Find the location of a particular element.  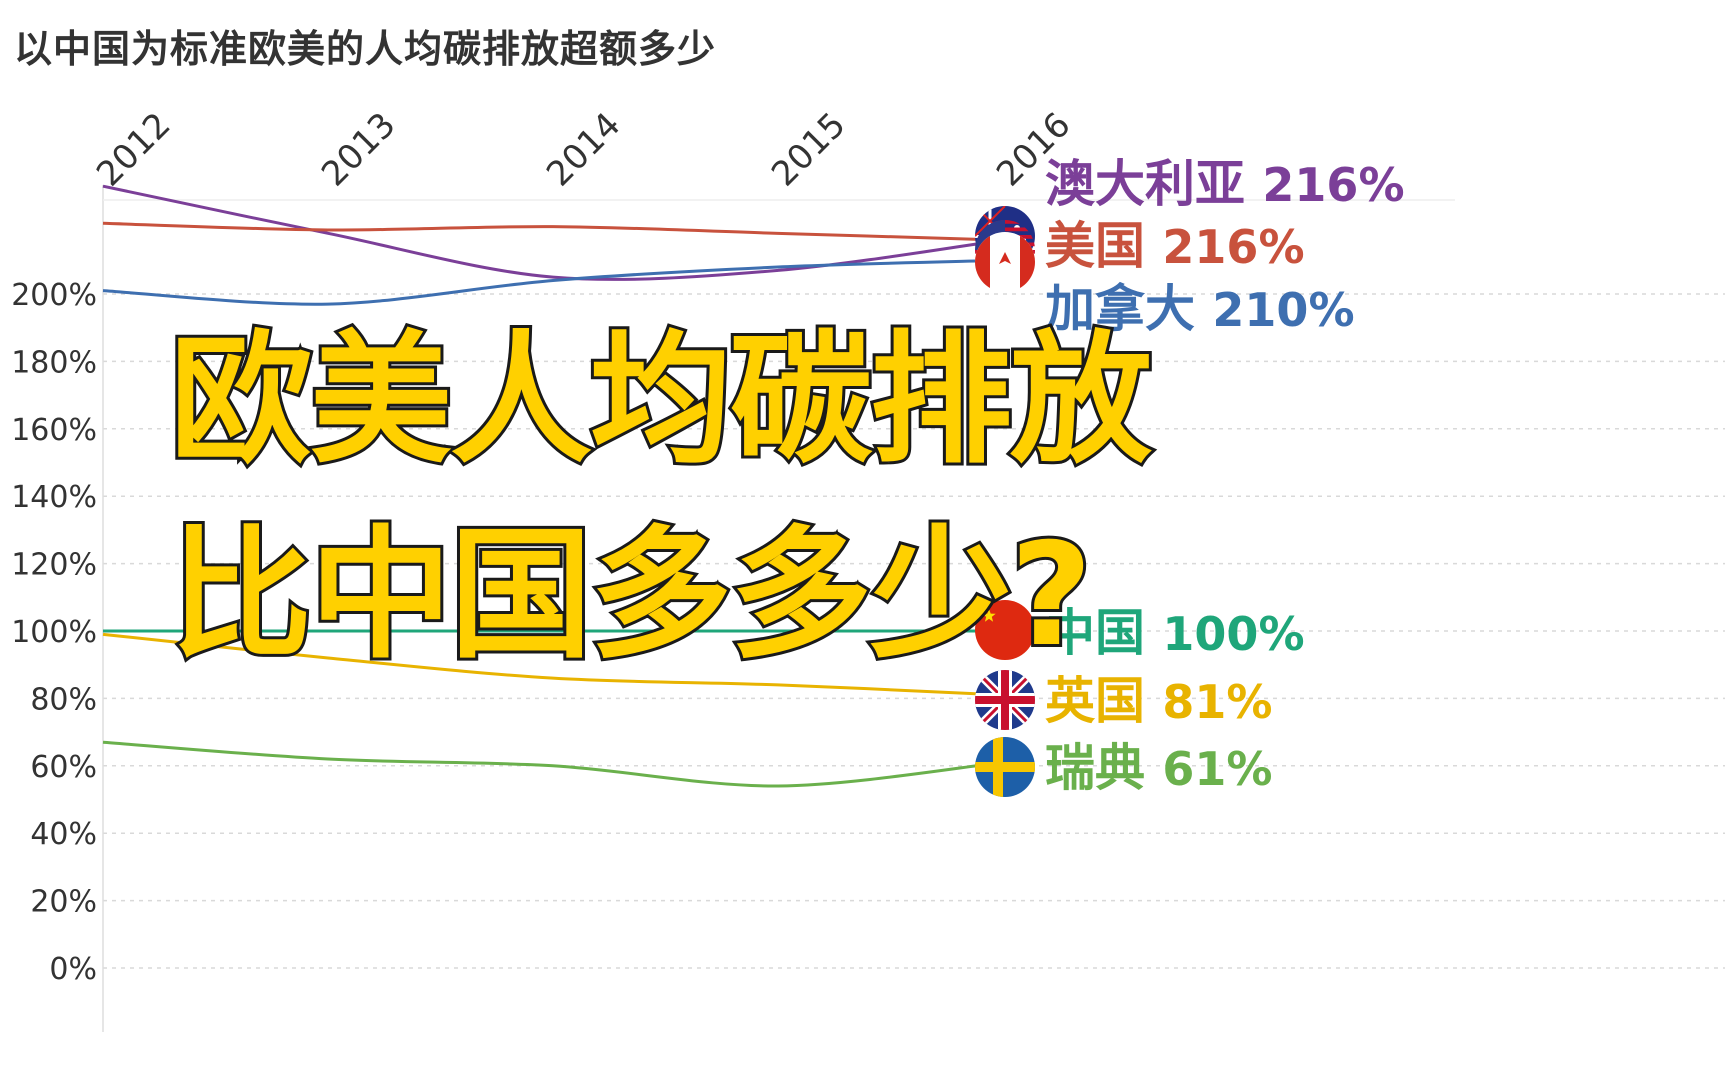

uk-flag-icon is located at coordinates (1005, 700).